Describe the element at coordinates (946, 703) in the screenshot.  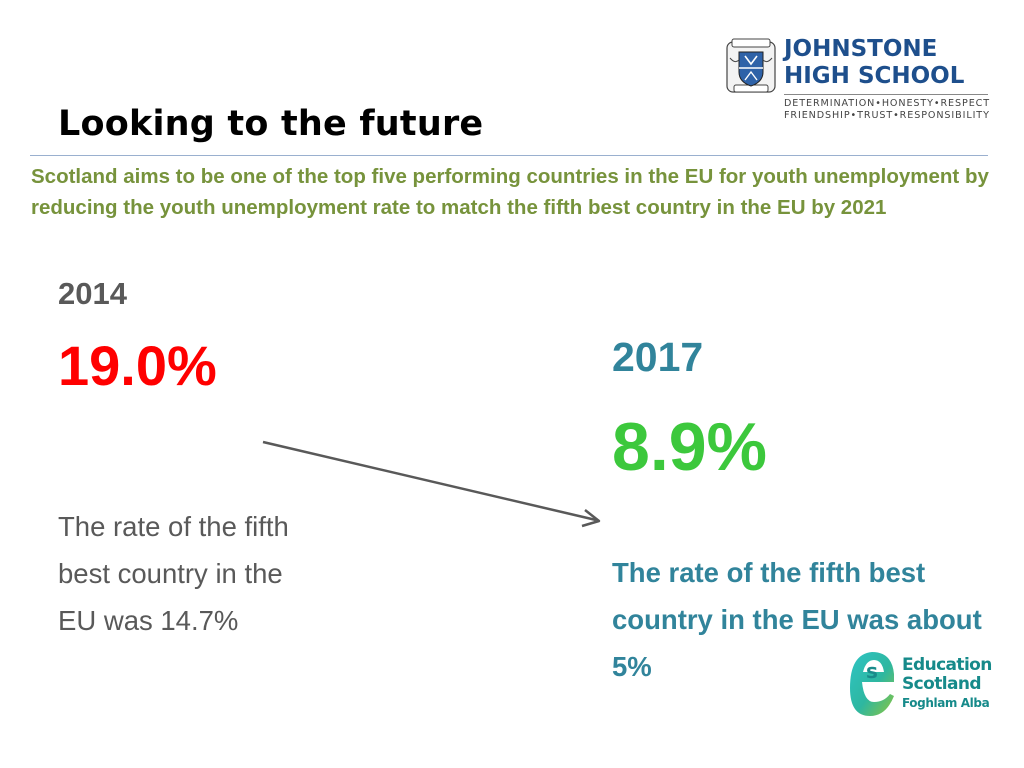
I see `foghlam-alba-label: Foghlam Alba` at that location.